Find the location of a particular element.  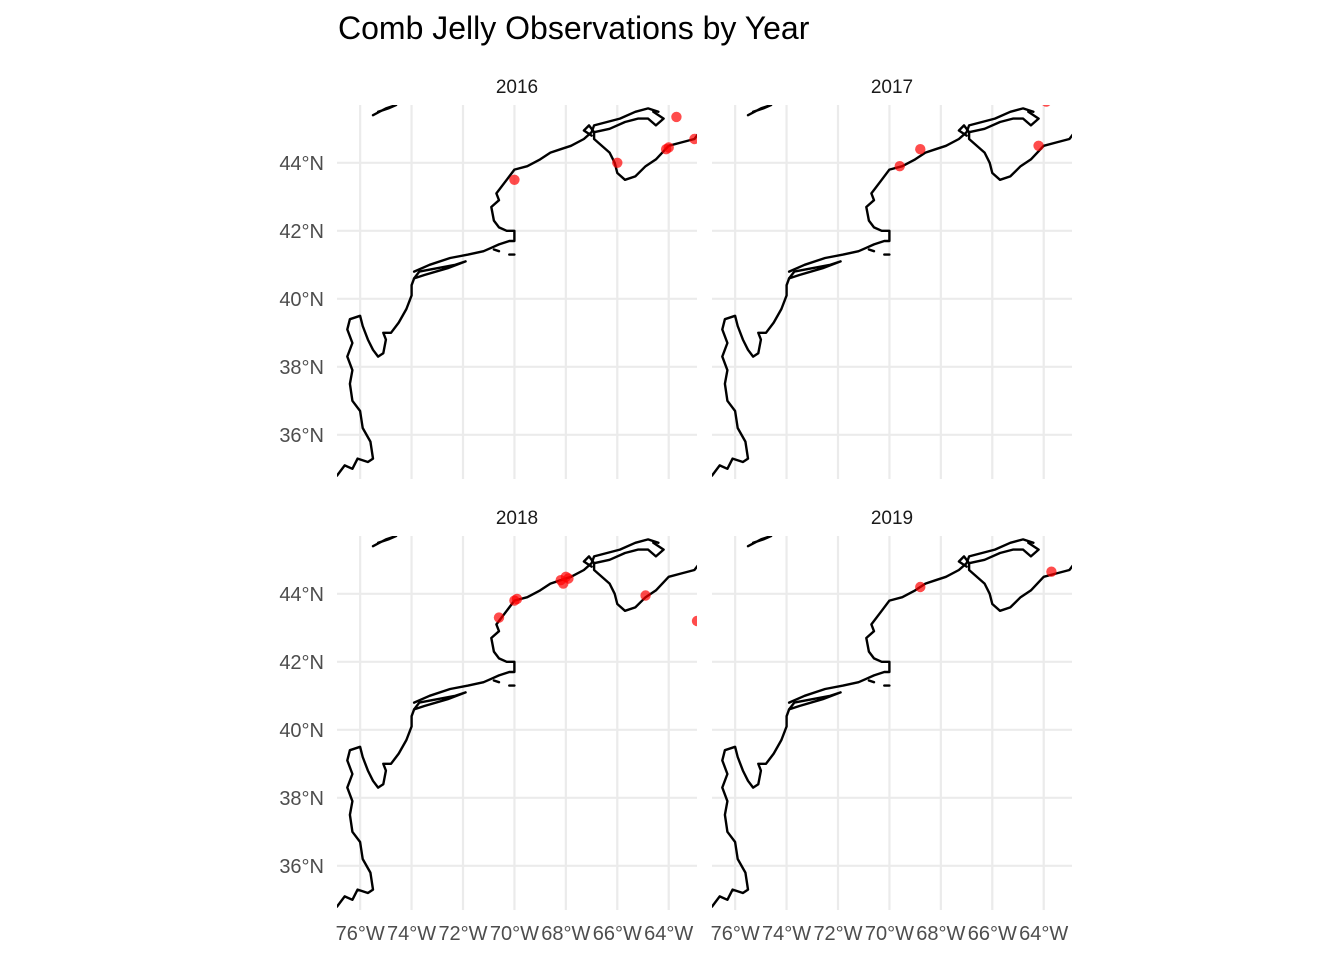

facet-panel-2016: 2016 36°N 38°N 40°N 42°N 44°N is located at coordinates (488, 278).